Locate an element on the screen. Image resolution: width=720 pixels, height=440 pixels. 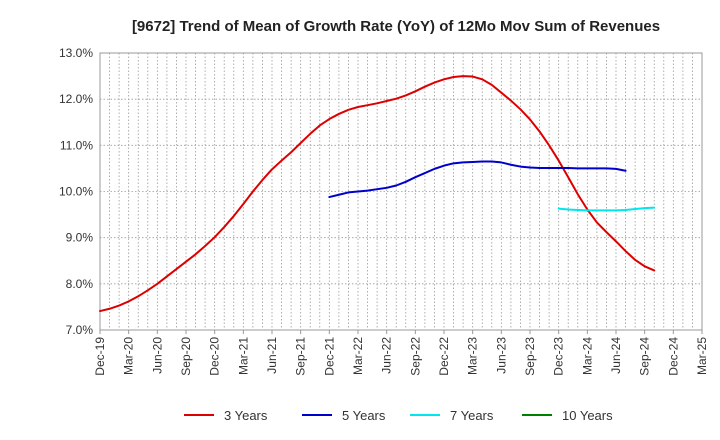
y-tick-label: 11.0% is located at coordinates (76, 145).